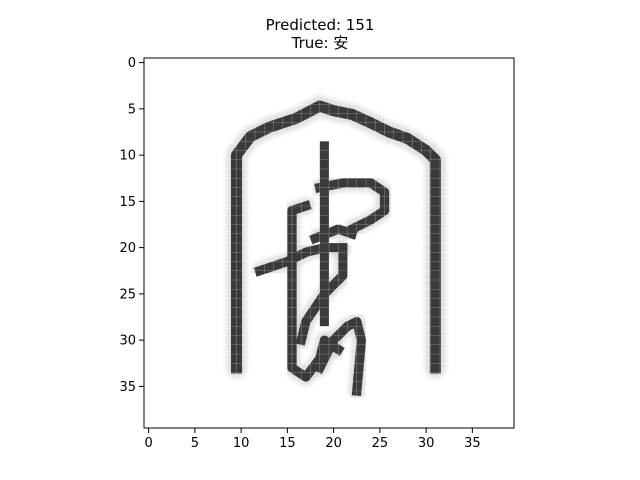 The width and height of the screenshot is (640, 480). I want to click on y-tick-label: 0, so click(132, 63).